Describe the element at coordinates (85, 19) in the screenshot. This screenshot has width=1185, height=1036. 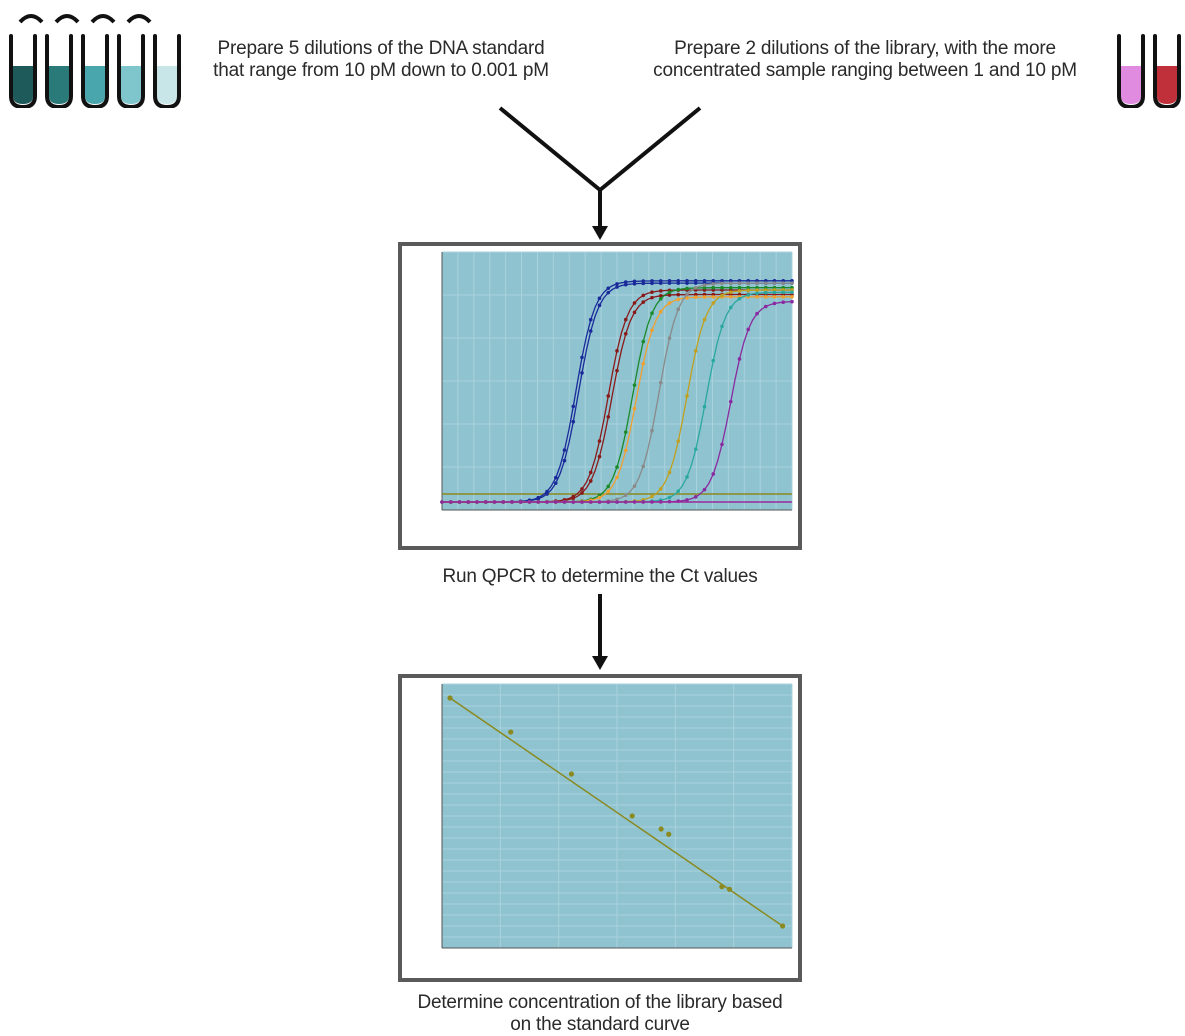
I see `tube-caps` at that location.